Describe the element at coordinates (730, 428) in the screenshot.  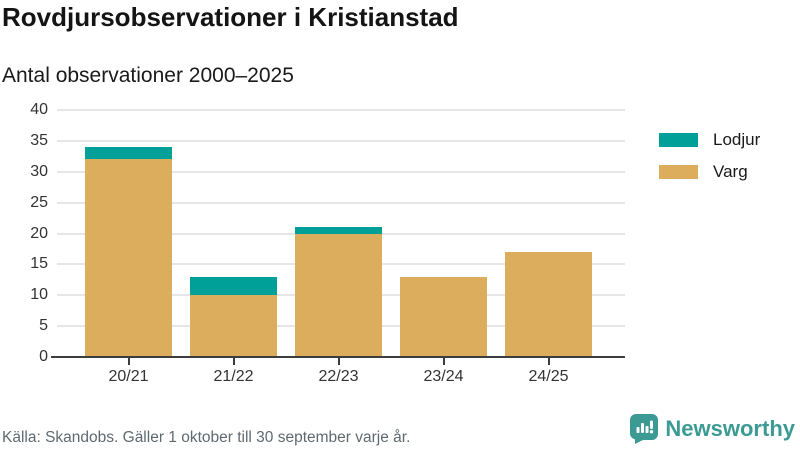
I see `brand-wordmark: Newsworthy` at that location.